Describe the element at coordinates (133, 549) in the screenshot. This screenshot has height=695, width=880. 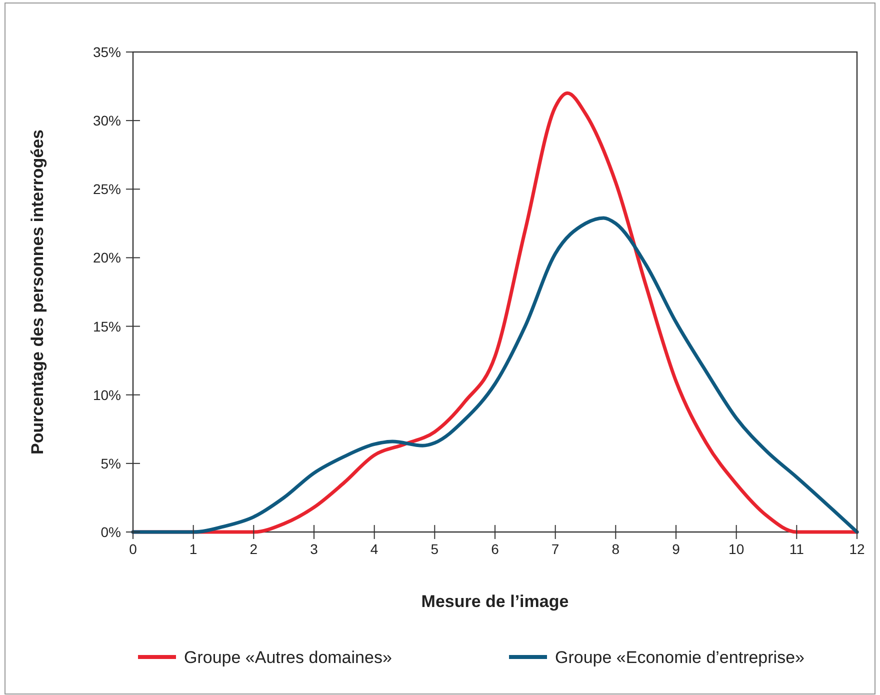
I see `x-tick-label: 0` at that location.